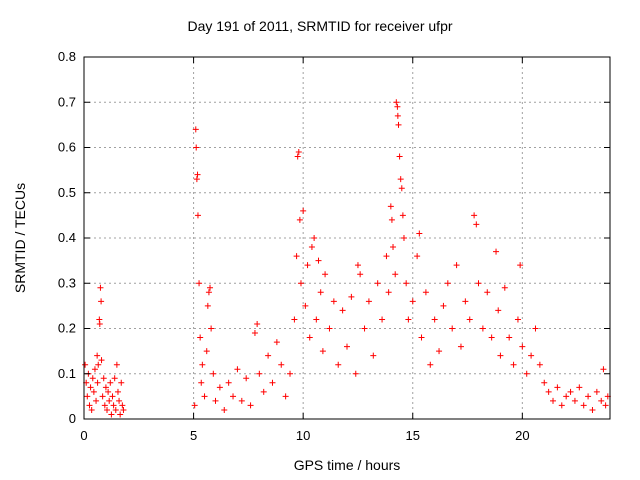 The height and width of the screenshot is (480, 640). I want to click on y-tick-label: 0, so click(72, 418).